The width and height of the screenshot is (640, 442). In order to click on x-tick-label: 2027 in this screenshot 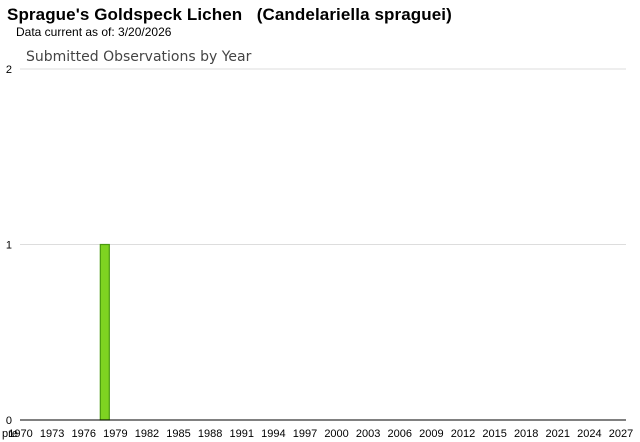, I will do `click(621, 434)`.